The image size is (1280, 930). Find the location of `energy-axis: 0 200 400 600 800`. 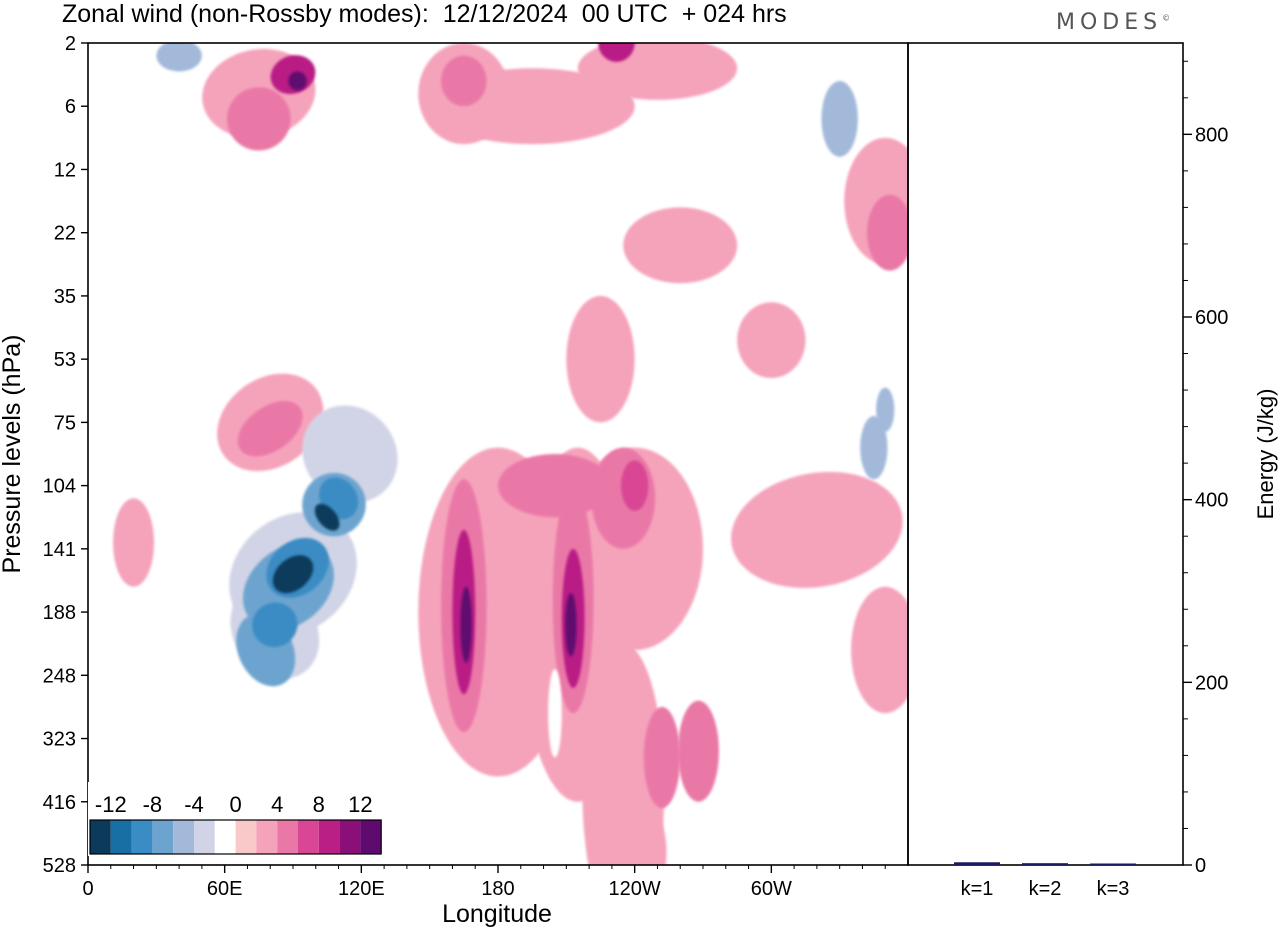

energy-axis: 0 200 400 600 800 is located at coordinates (1205, 468).